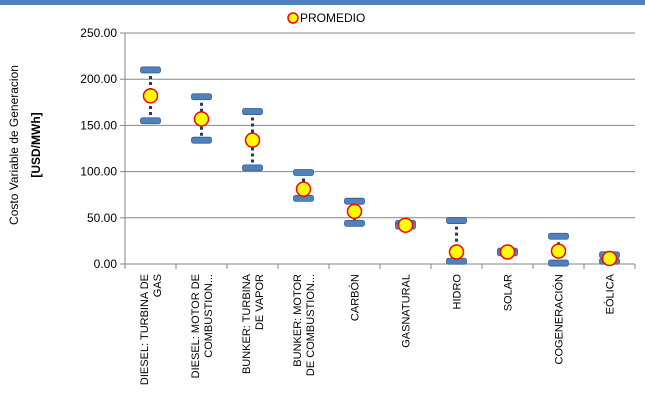  What do you see at coordinates (102, 218) in the screenshot?
I see `y-tick-label: 50.00` at bounding box center [102, 218].